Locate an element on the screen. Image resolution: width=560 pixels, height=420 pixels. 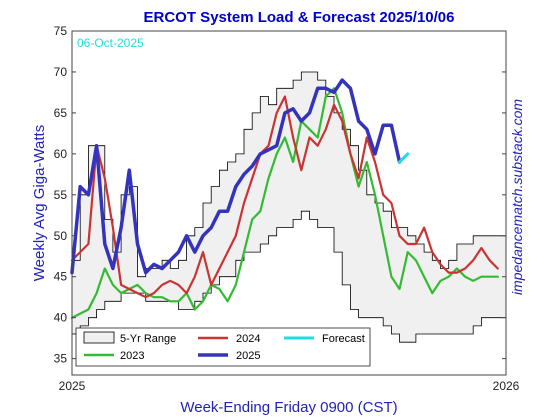
chart-title: ERCOT System Load & Forecast 2025/10/06 is located at coordinates (299, 17).